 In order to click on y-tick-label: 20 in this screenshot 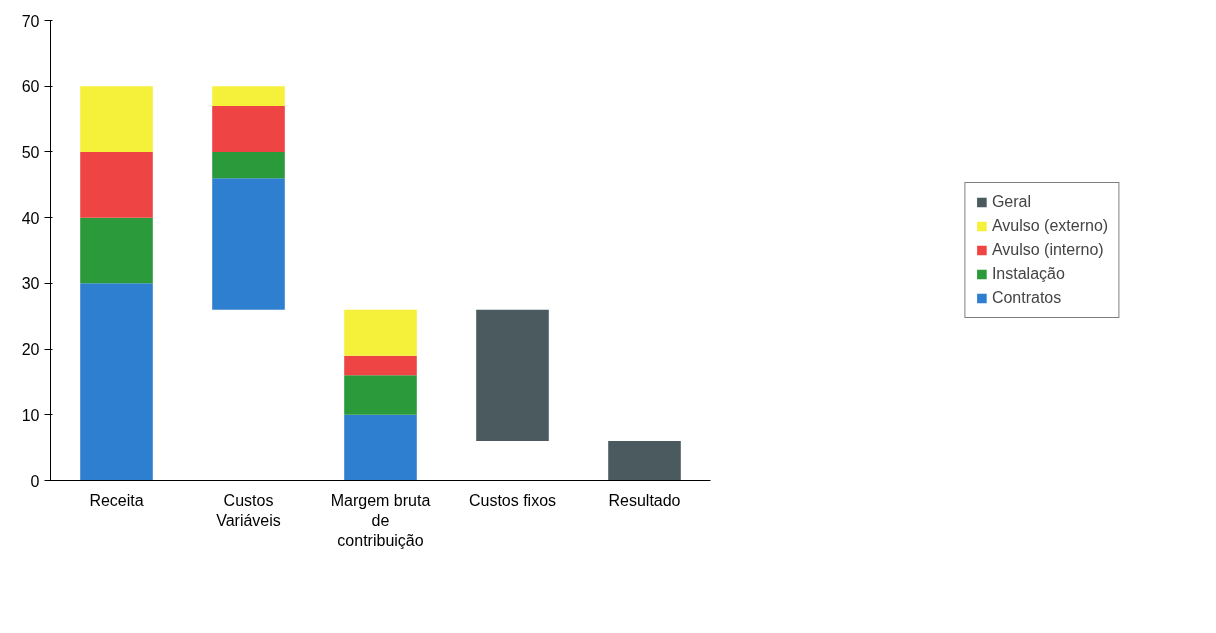, I will do `click(30, 350)`.